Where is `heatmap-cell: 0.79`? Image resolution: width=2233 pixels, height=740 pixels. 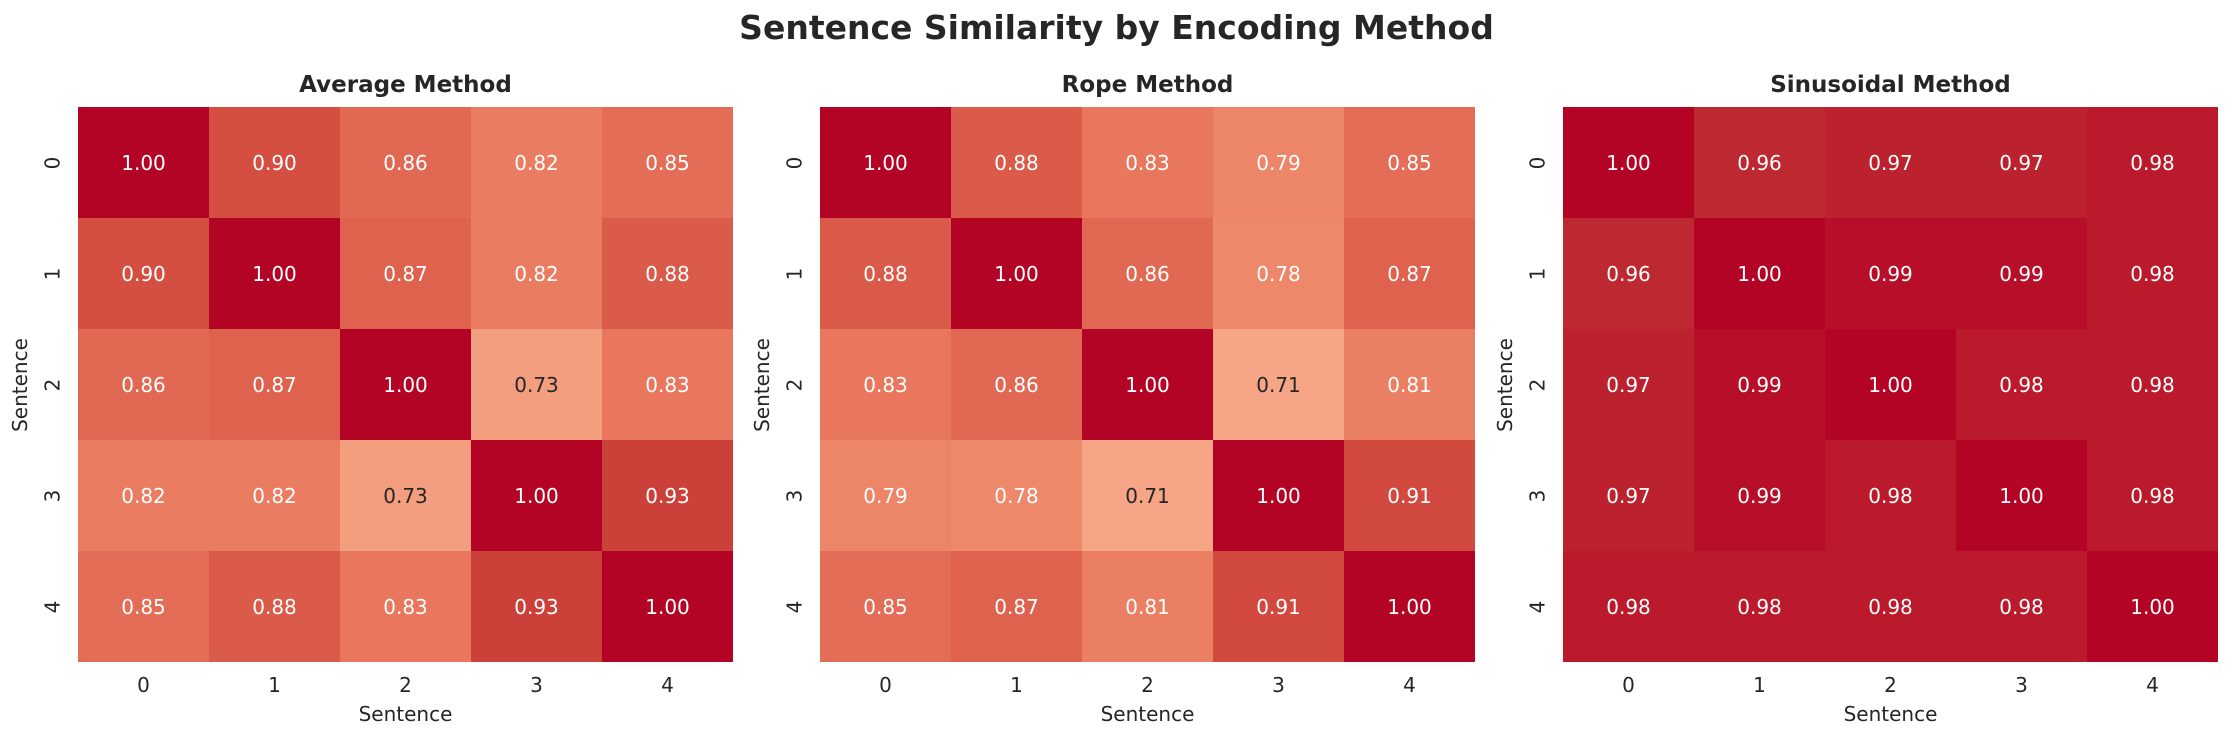 heatmap-cell: 0.79 is located at coordinates (1278, 162).